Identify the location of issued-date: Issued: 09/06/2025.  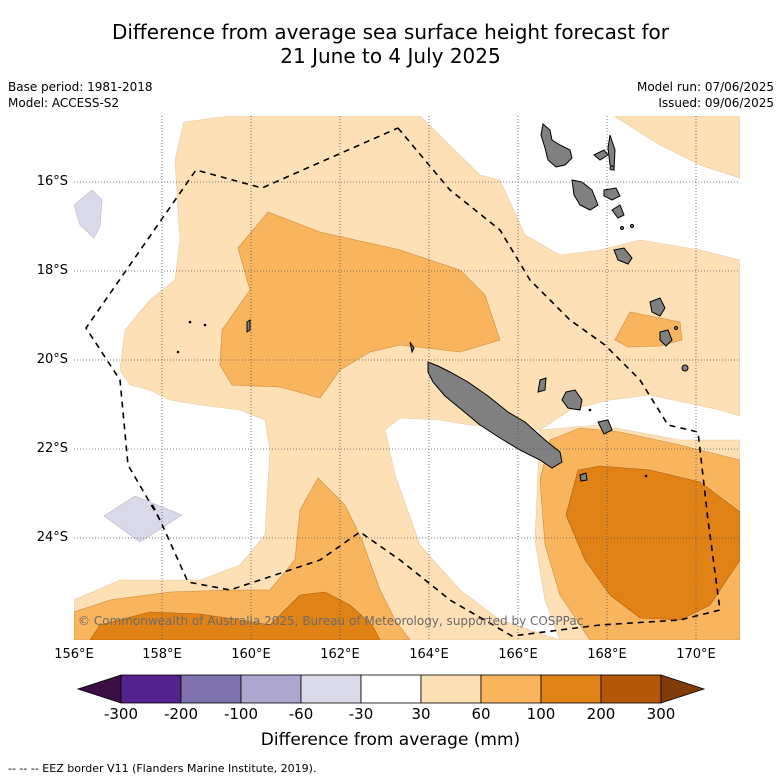
(716, 103).